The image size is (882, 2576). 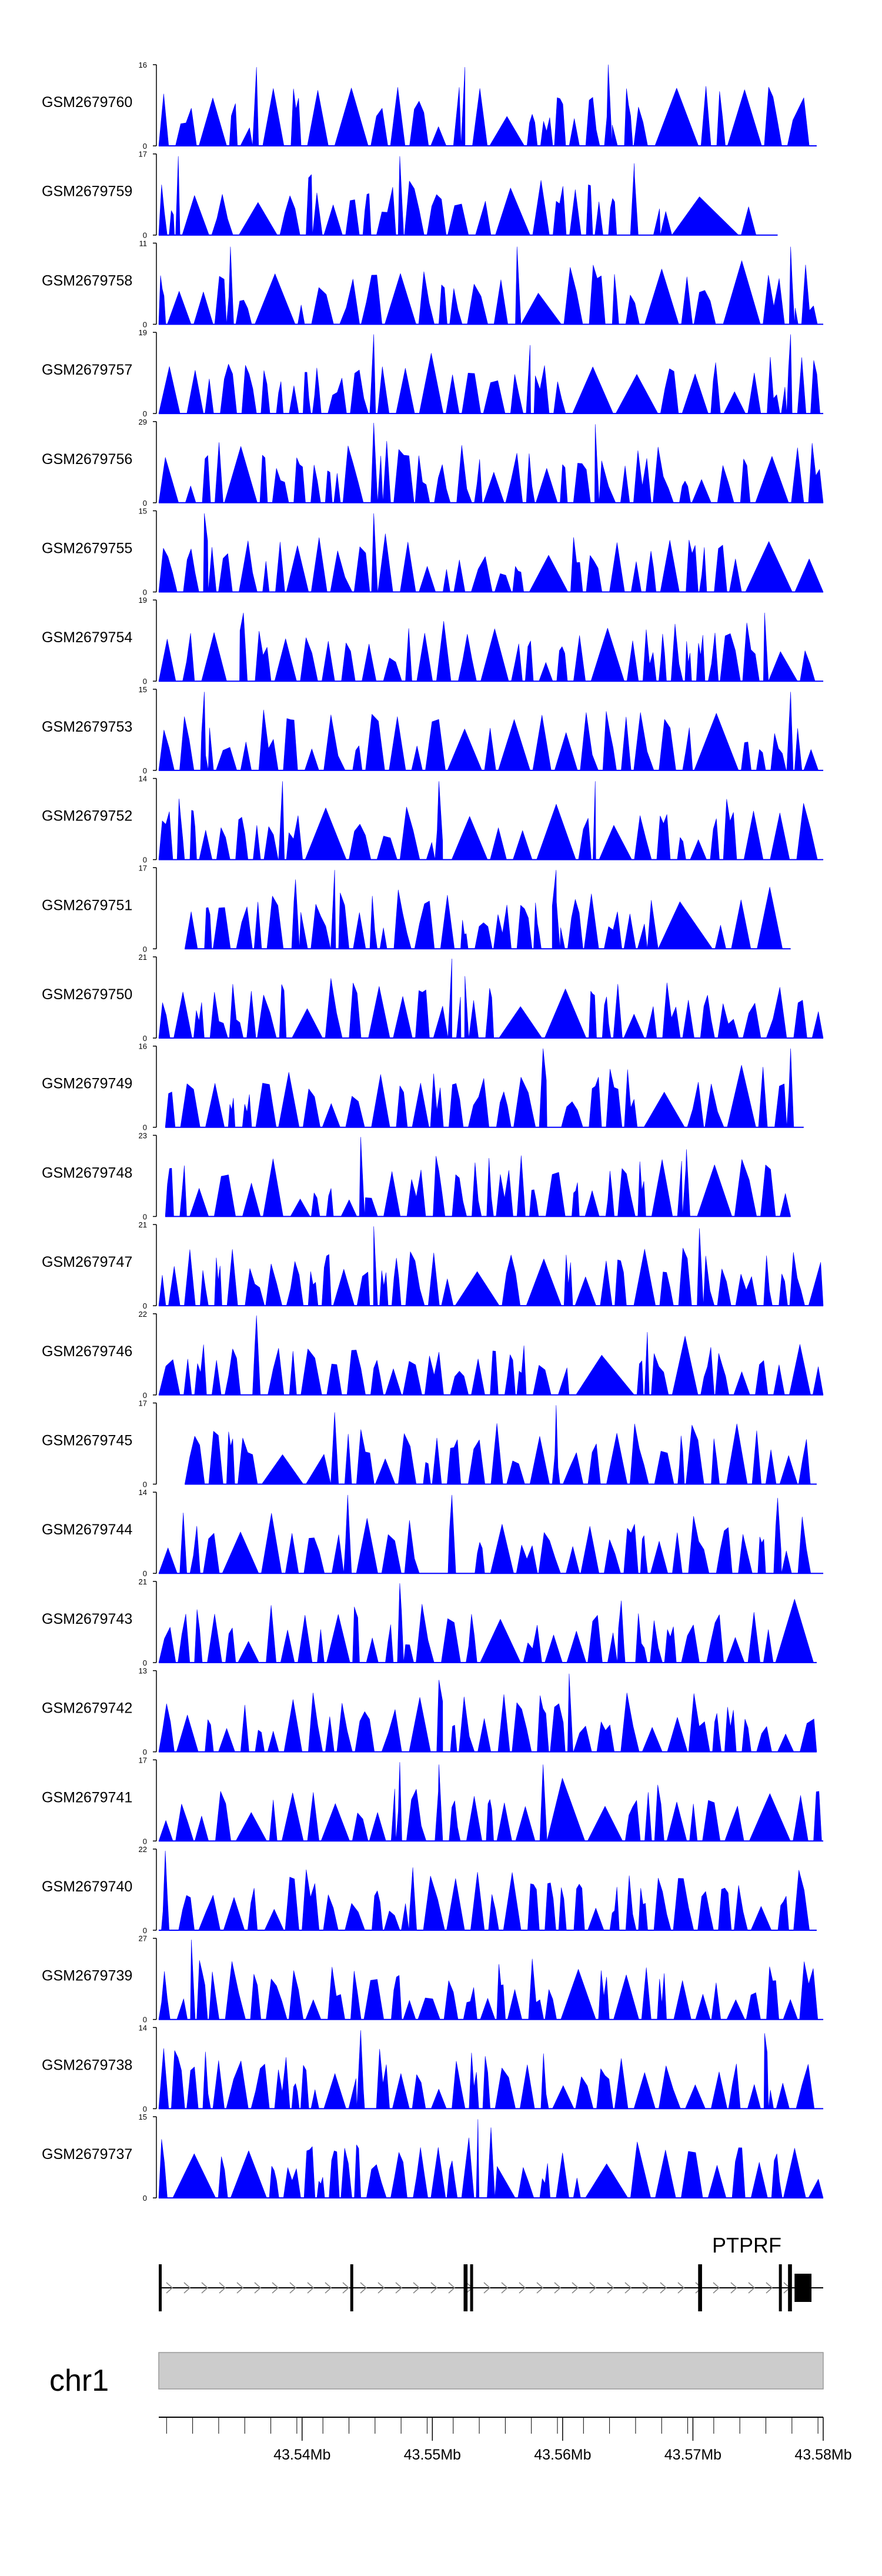 What do you see at coordinates (87, 637) in the screenshot?
I see `track-label: GSM2679754` at bounding box center [87, 637].